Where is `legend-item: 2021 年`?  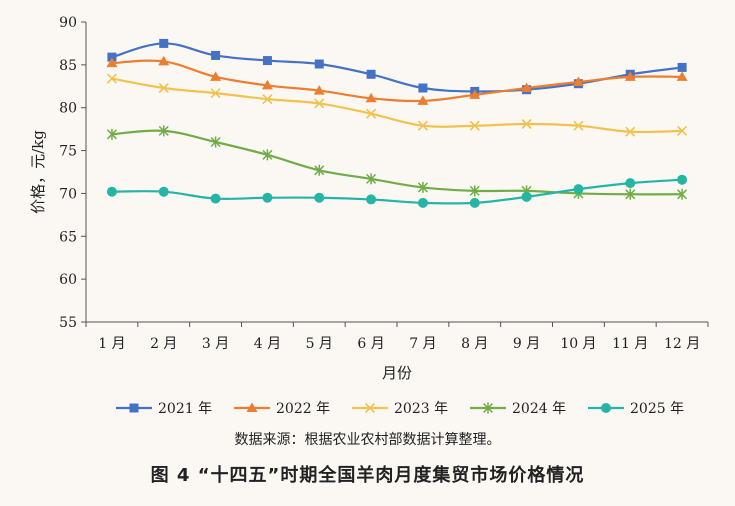
legend-item: 2021 年 is located at coordinates (164, 409).